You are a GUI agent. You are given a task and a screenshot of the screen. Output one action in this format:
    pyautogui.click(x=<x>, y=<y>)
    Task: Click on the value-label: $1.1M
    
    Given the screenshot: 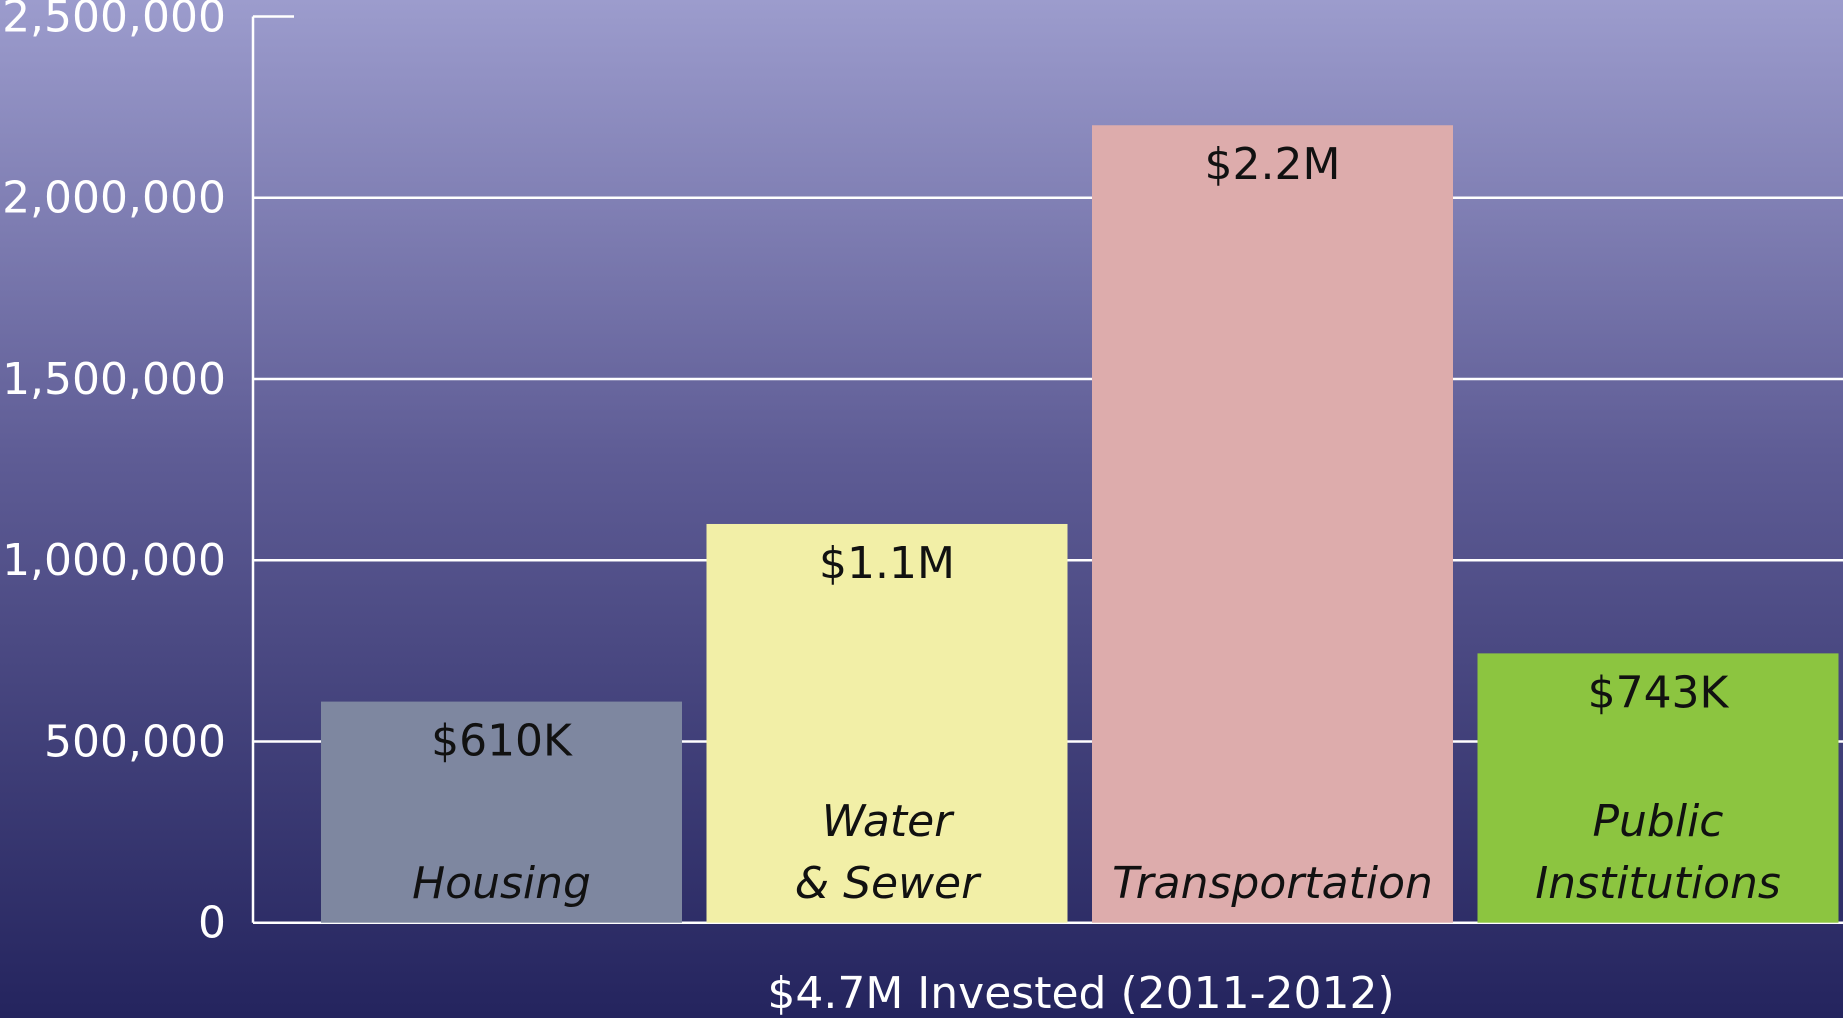 What is the action you would take?
    pyautogui.click(x=887, y=563)
    